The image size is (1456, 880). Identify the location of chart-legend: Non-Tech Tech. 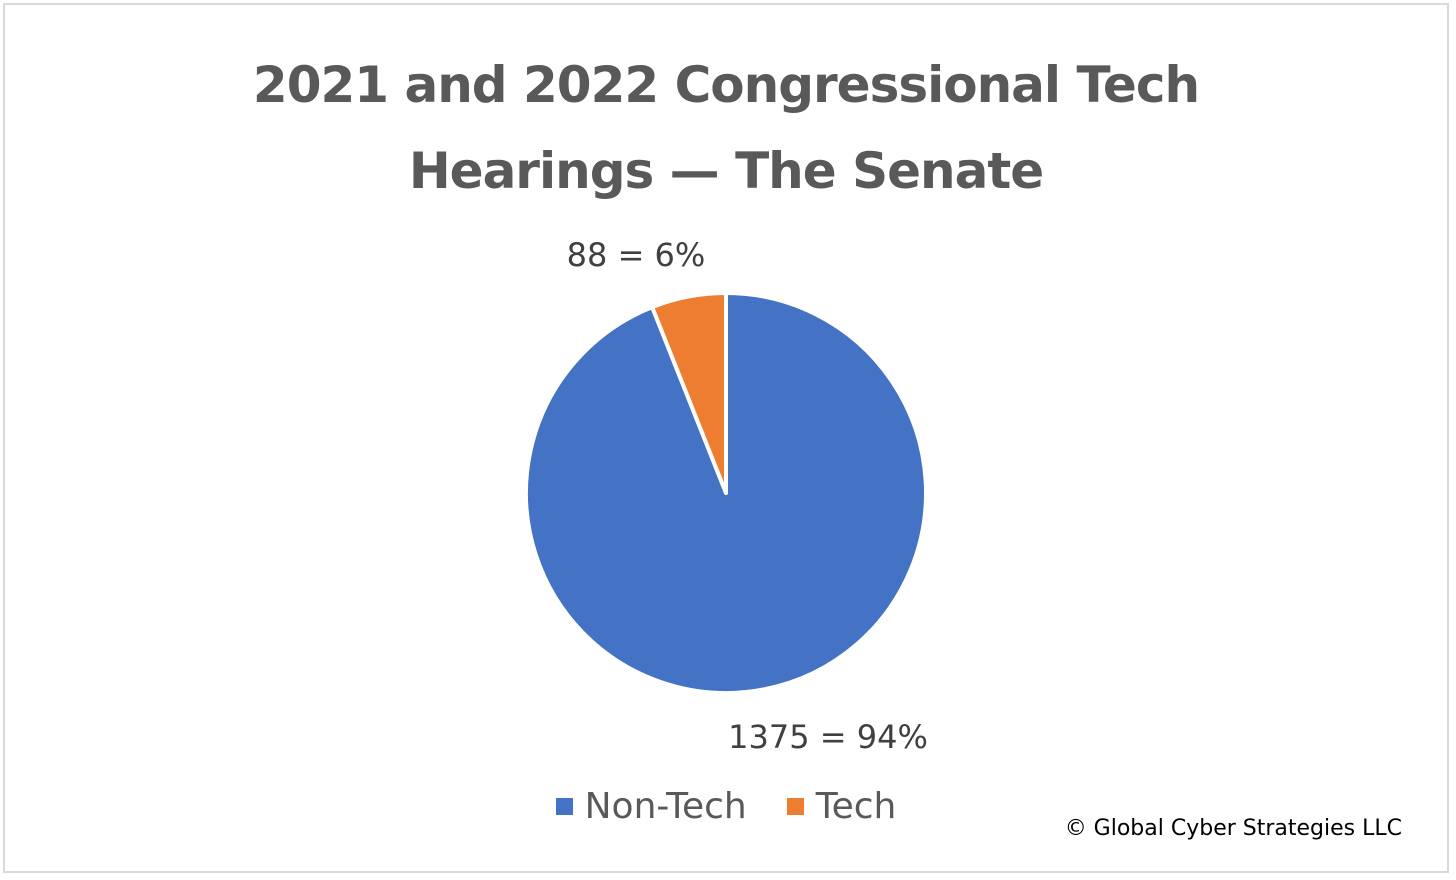
(726, 806).